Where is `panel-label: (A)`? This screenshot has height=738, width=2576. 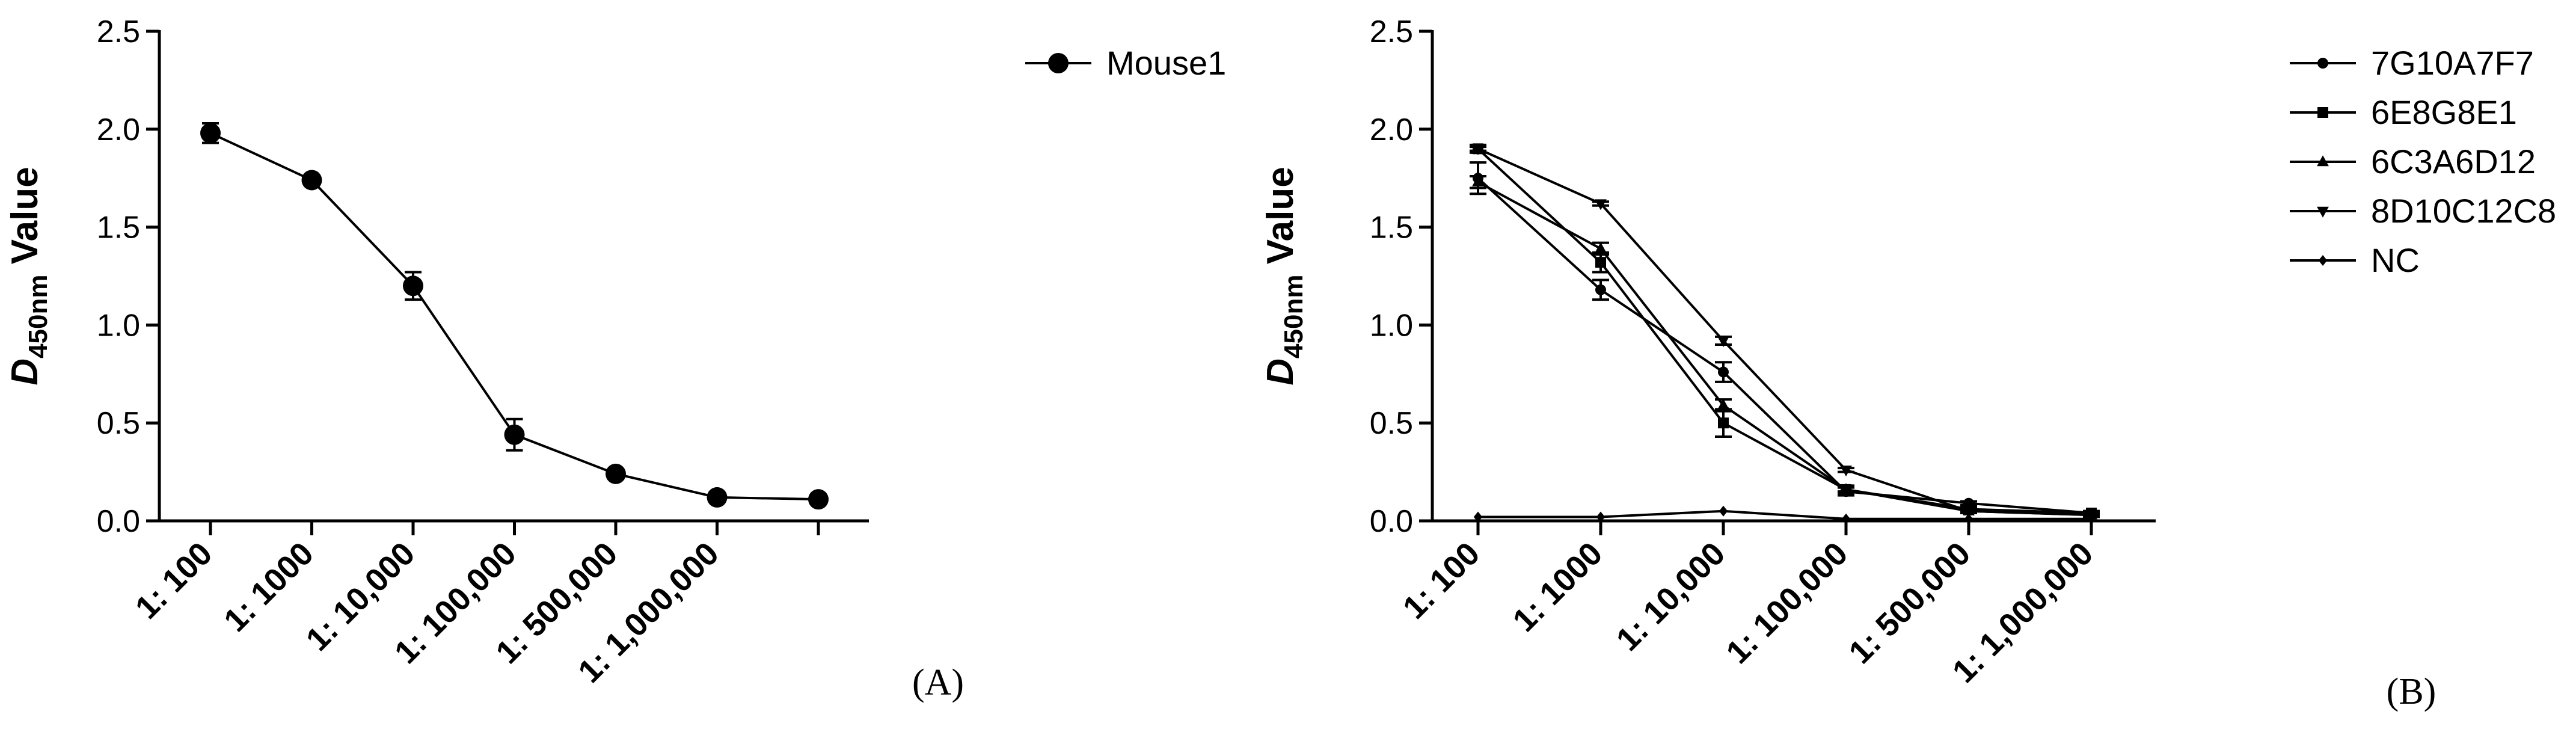
panel-label: (A) is located at coordinates (938, 682).